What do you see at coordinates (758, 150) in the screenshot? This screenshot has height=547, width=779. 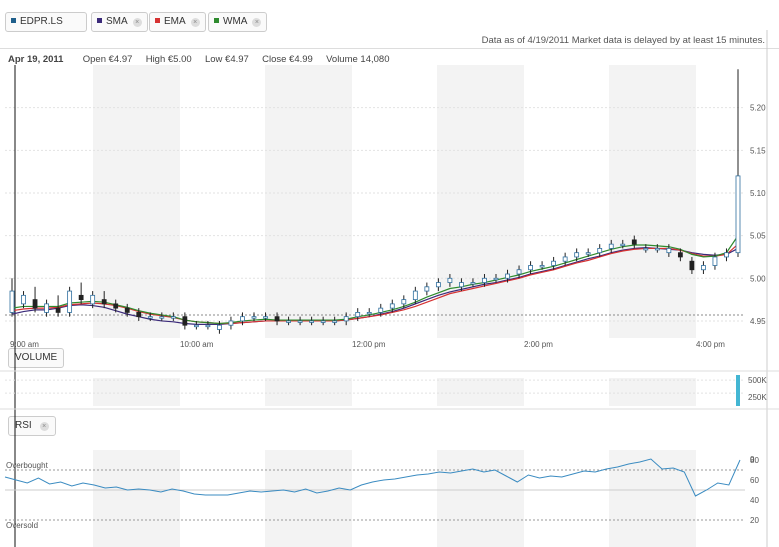 I see `price-tick-label: 5.15` at bounding box center [758, 150].